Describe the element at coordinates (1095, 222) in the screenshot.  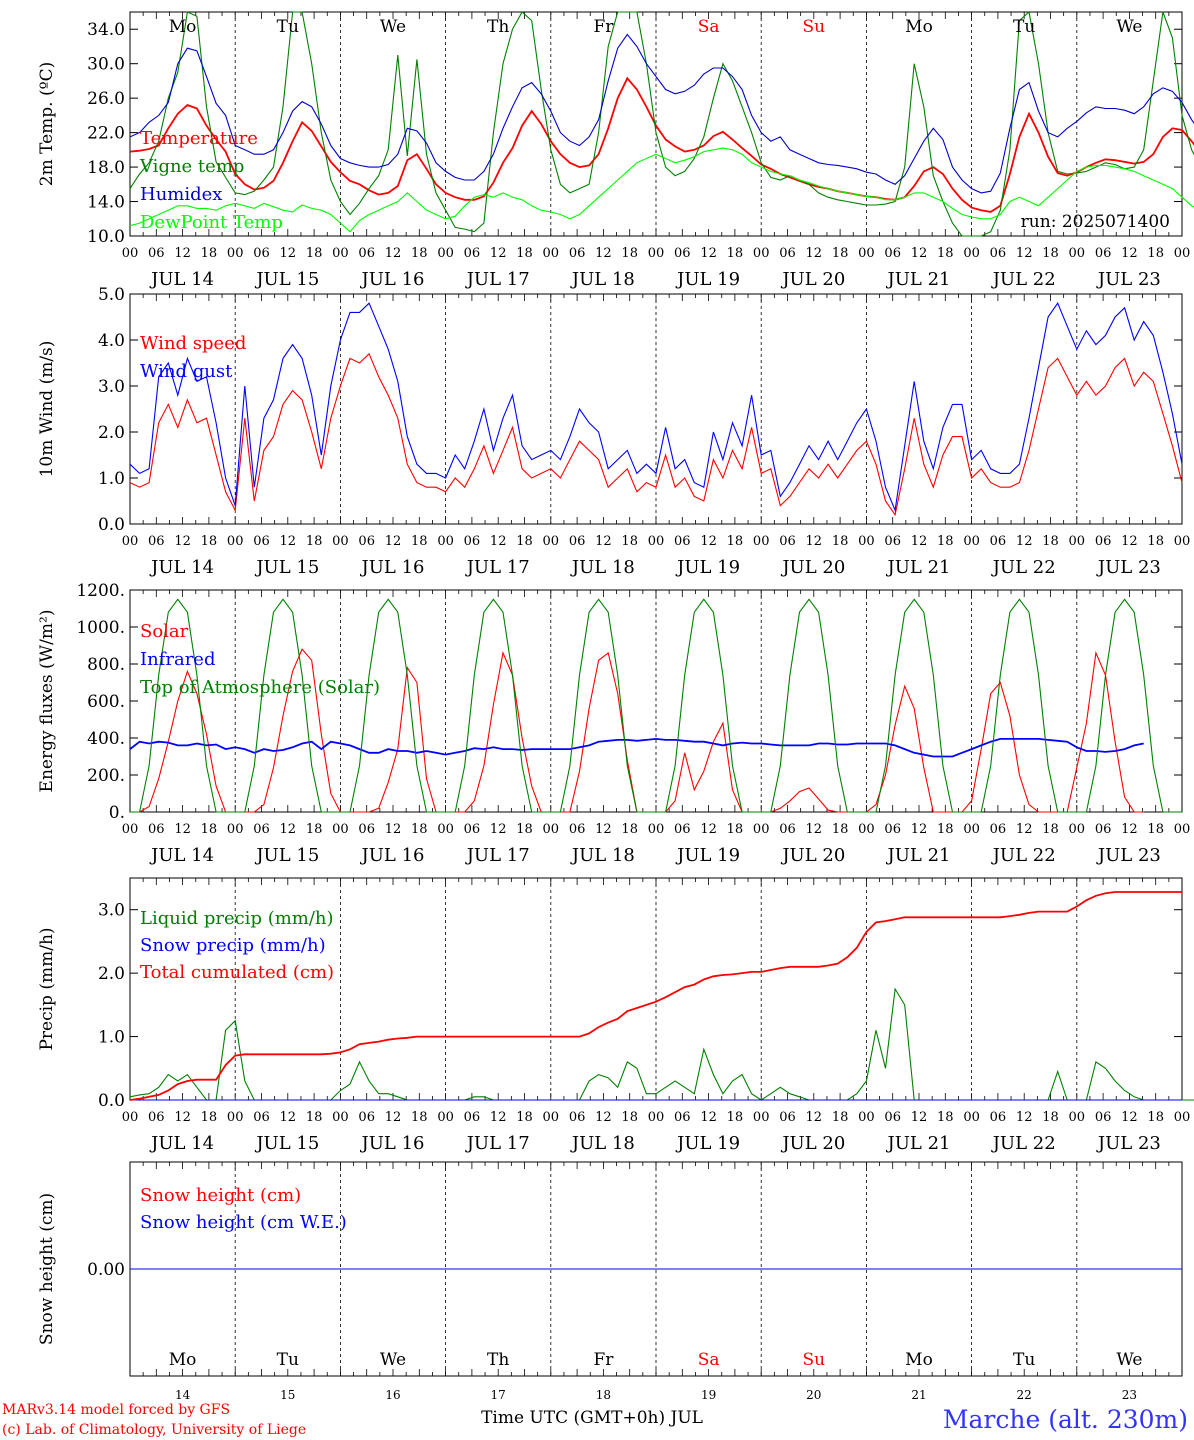
I see `run-annotation: run: 2025071400` at that location.